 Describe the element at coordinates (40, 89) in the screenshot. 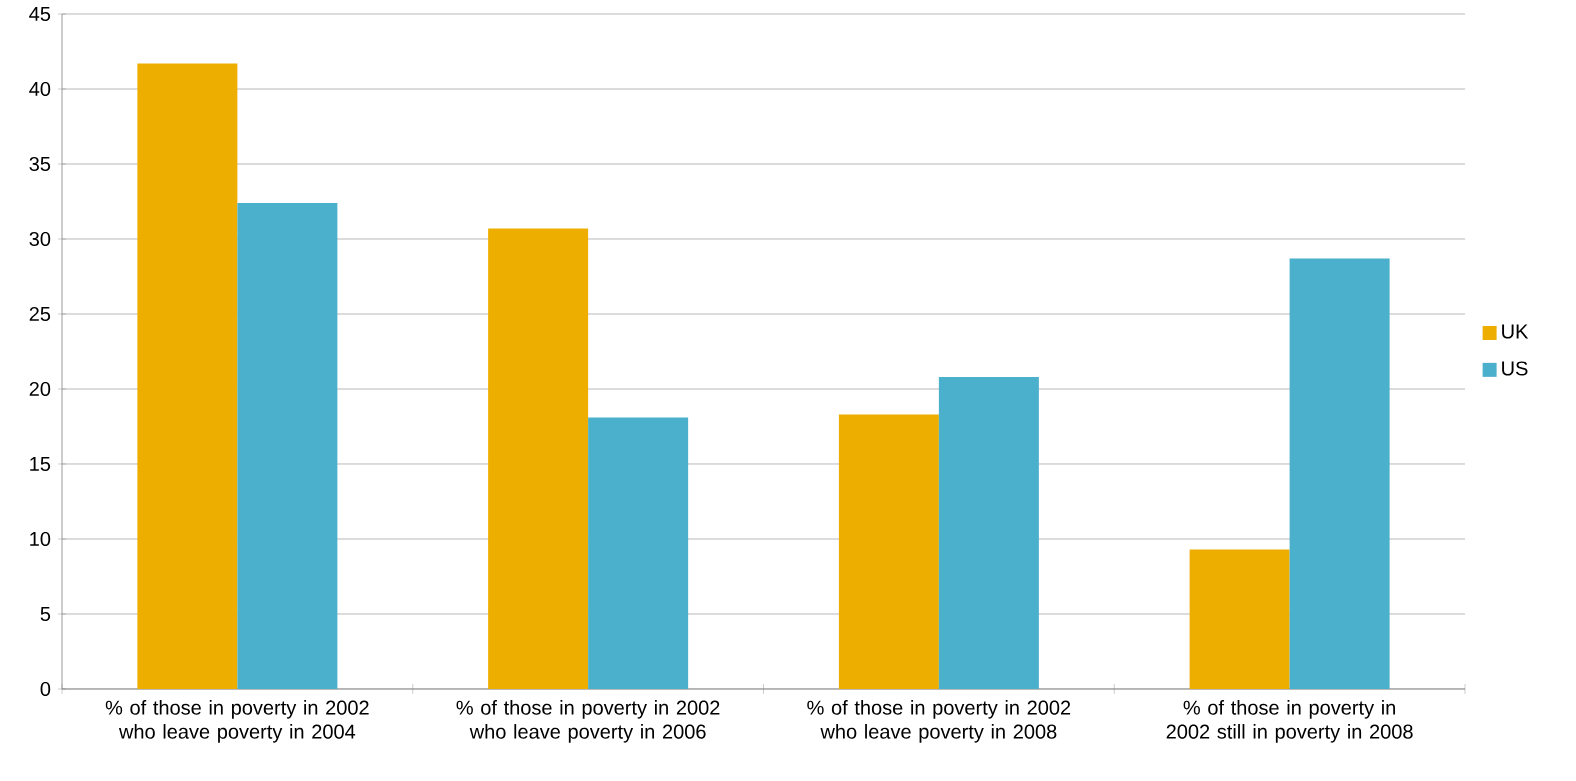

I see `y-tick-label: 40` at that location.